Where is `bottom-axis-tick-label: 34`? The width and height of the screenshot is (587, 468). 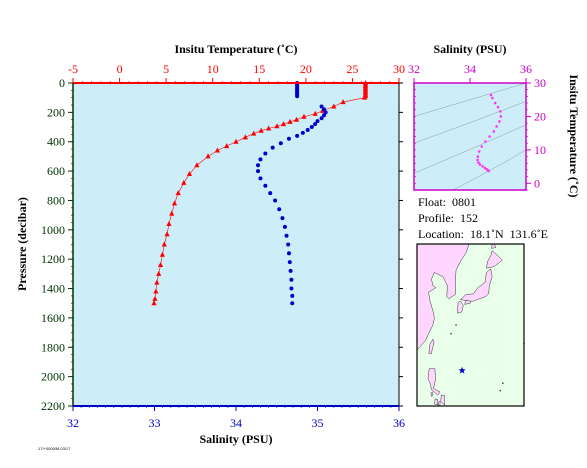 bottom-axis-tick-label: 34 is located at coordinates (236, 423).